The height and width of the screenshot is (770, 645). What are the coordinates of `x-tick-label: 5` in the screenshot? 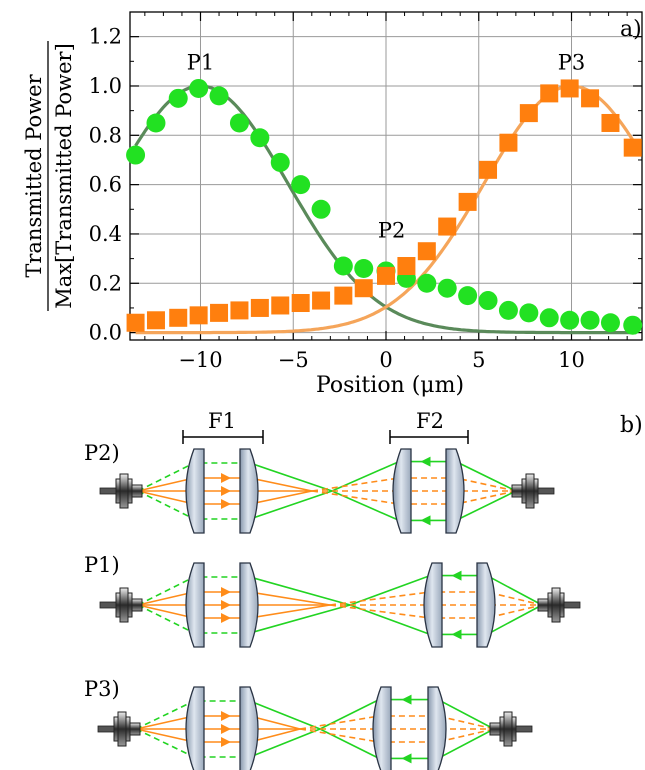 It's located at (478, 360).